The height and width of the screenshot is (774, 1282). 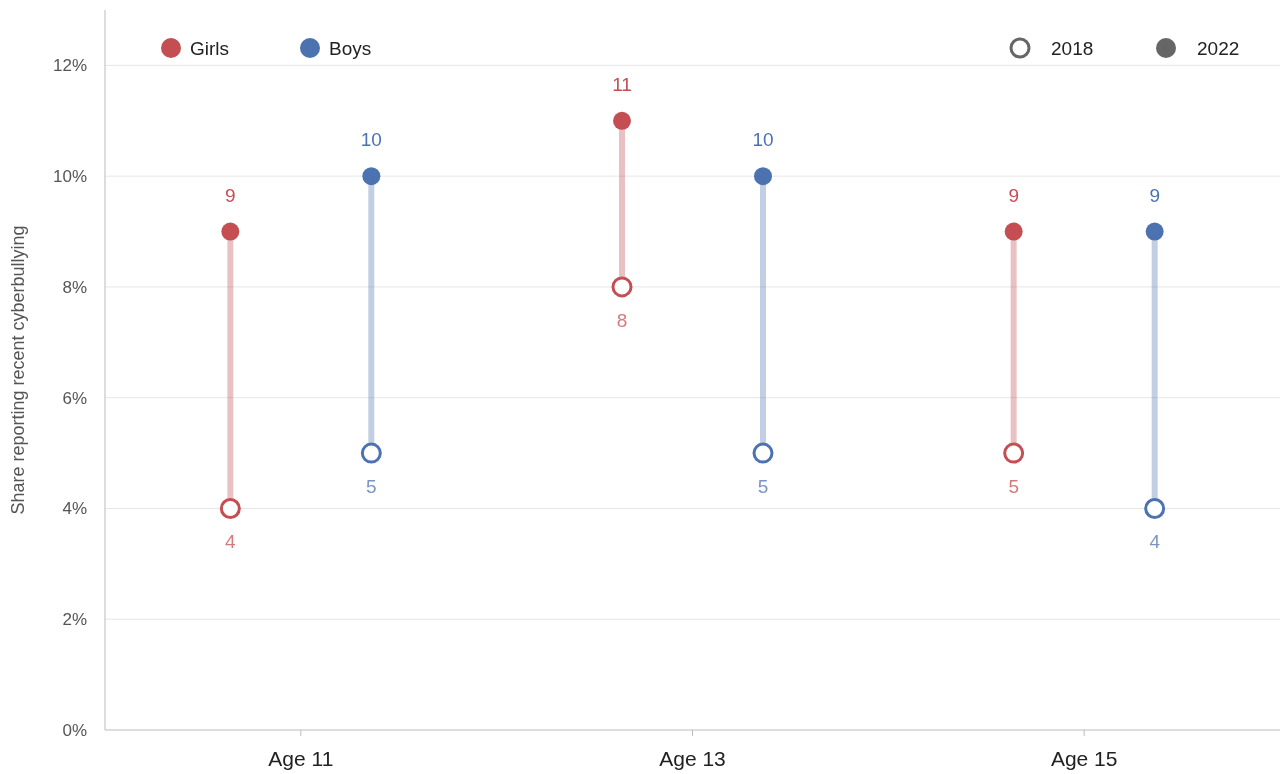 I want to click on legend-label: Girls, so click(x=210, y=48).